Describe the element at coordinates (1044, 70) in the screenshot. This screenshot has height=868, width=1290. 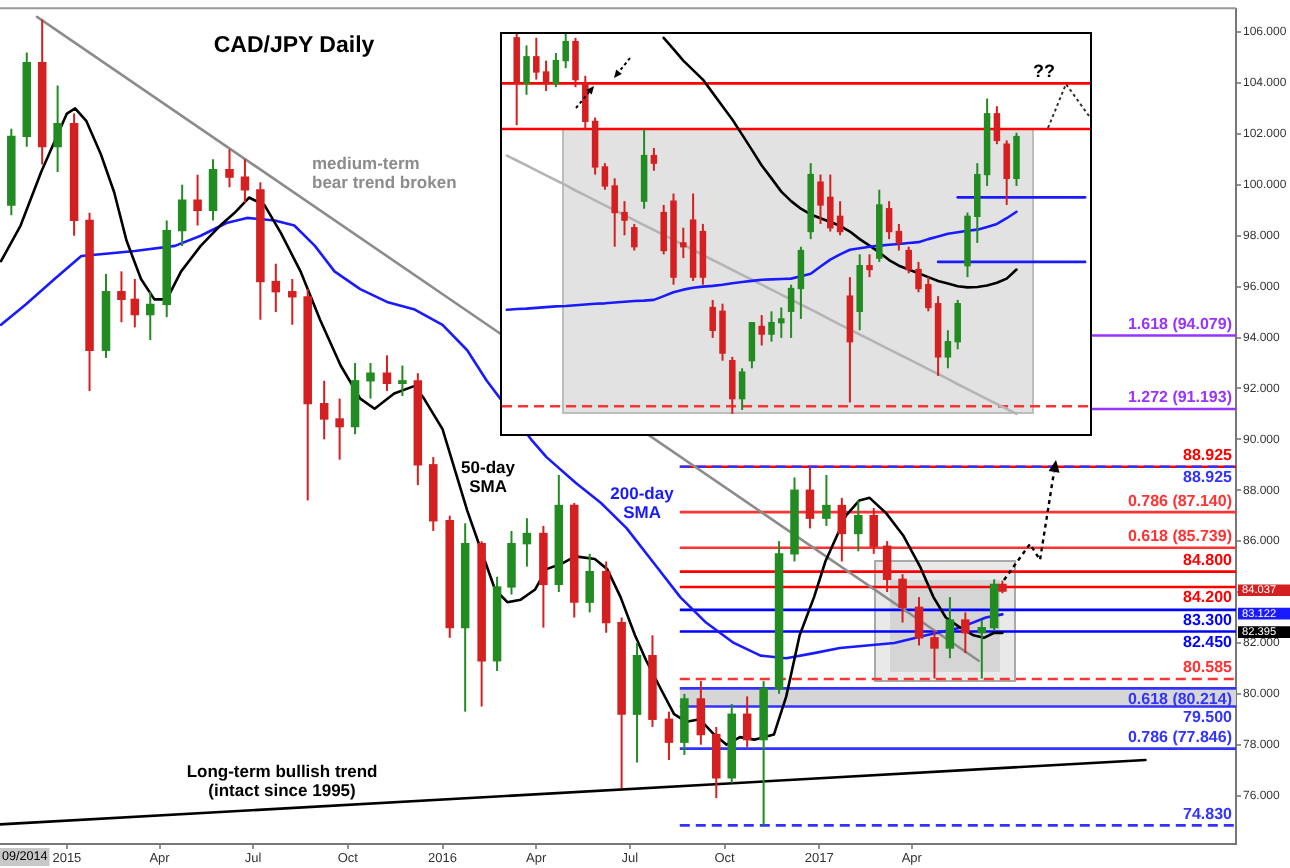
I see `annotation: ??` at that location.